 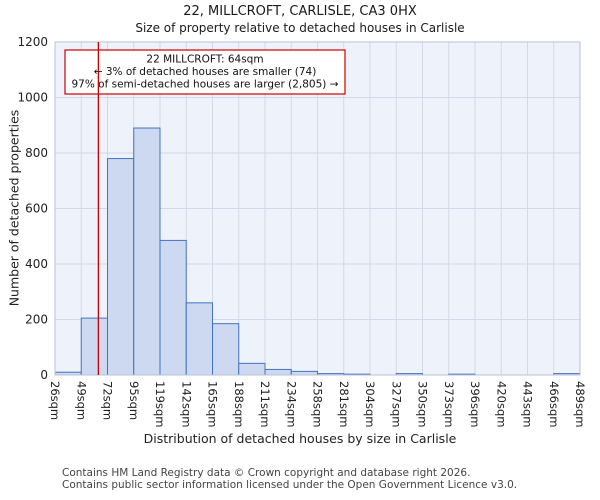 What do you see at coordinates (32, 42) in the screenshot?
I see `y-tick-label: 1200` at bounding box center [32, 42].